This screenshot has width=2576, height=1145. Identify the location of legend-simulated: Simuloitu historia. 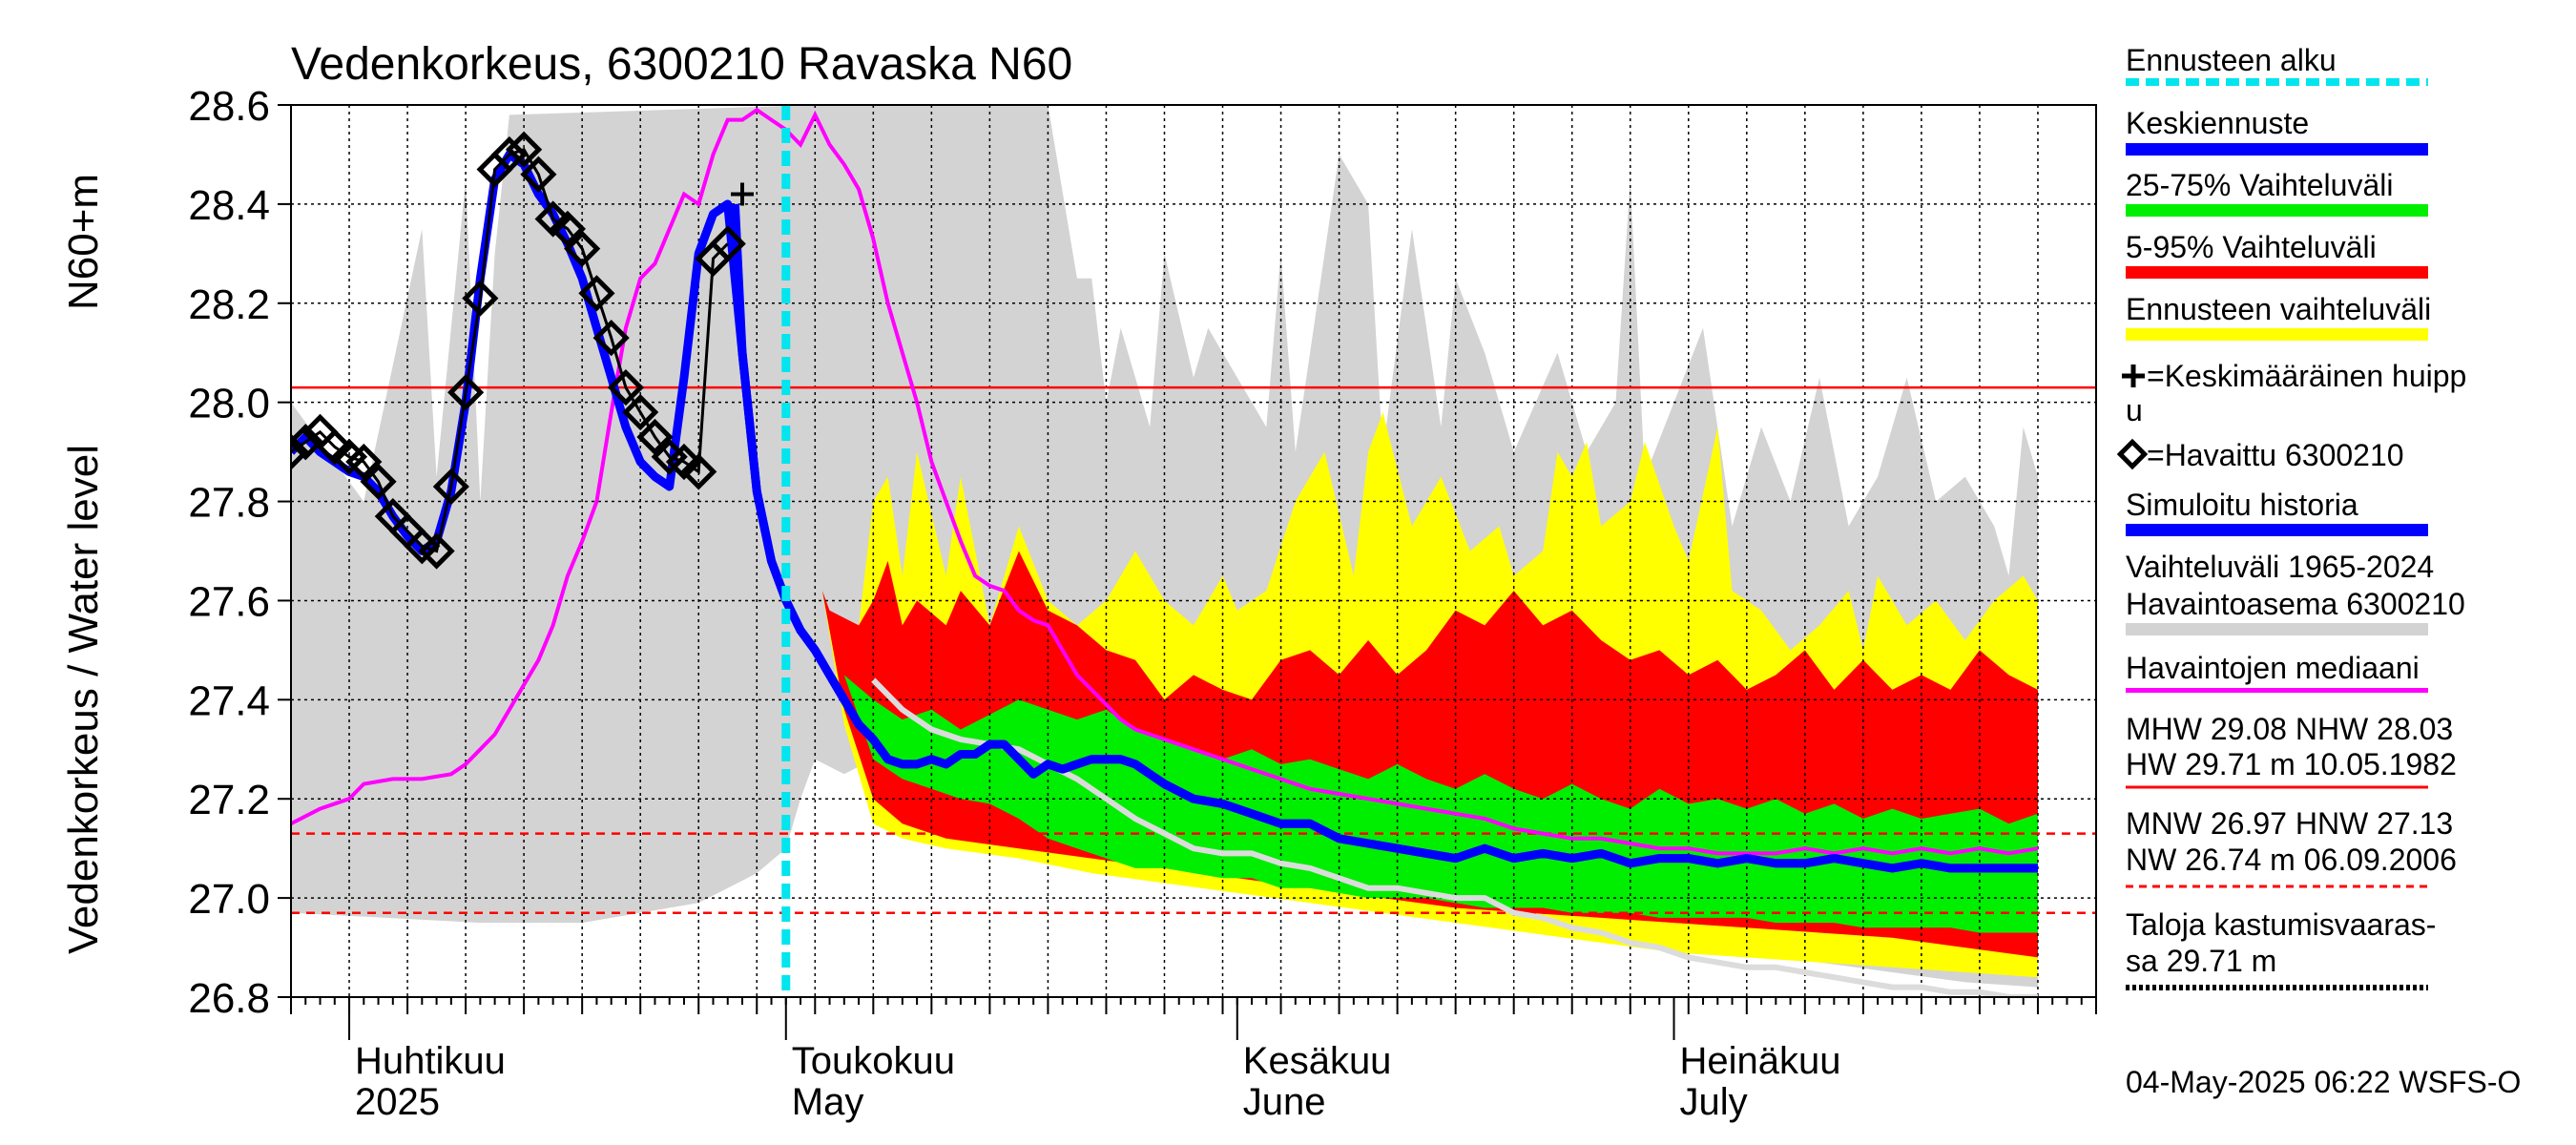
(2242, 505).